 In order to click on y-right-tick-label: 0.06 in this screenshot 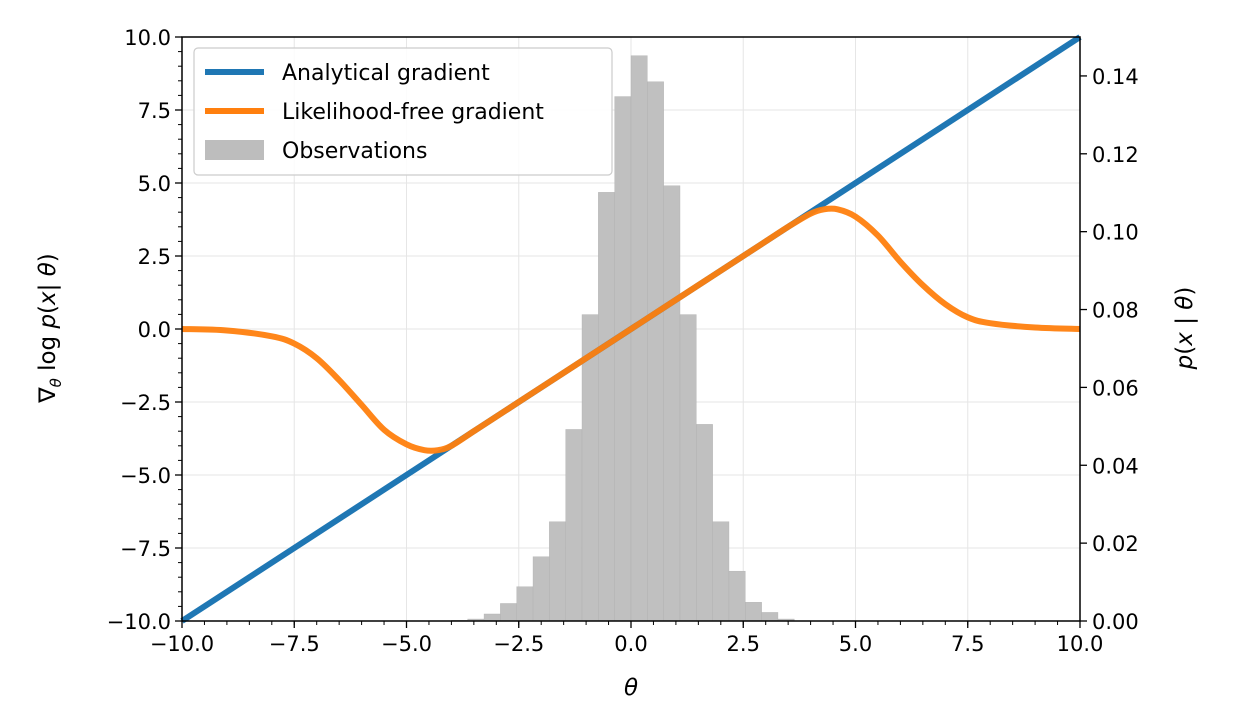, I will do `click(1115, 388)`.